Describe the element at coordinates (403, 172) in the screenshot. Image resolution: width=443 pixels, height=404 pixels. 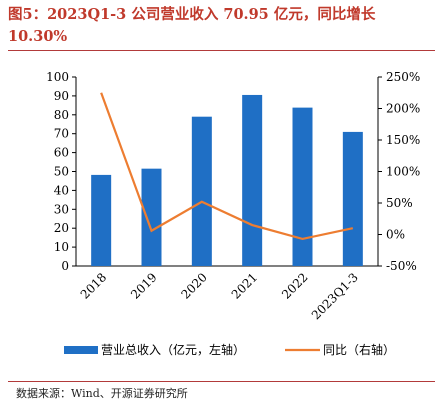
I see `right-tick-label: 100%` at that location.